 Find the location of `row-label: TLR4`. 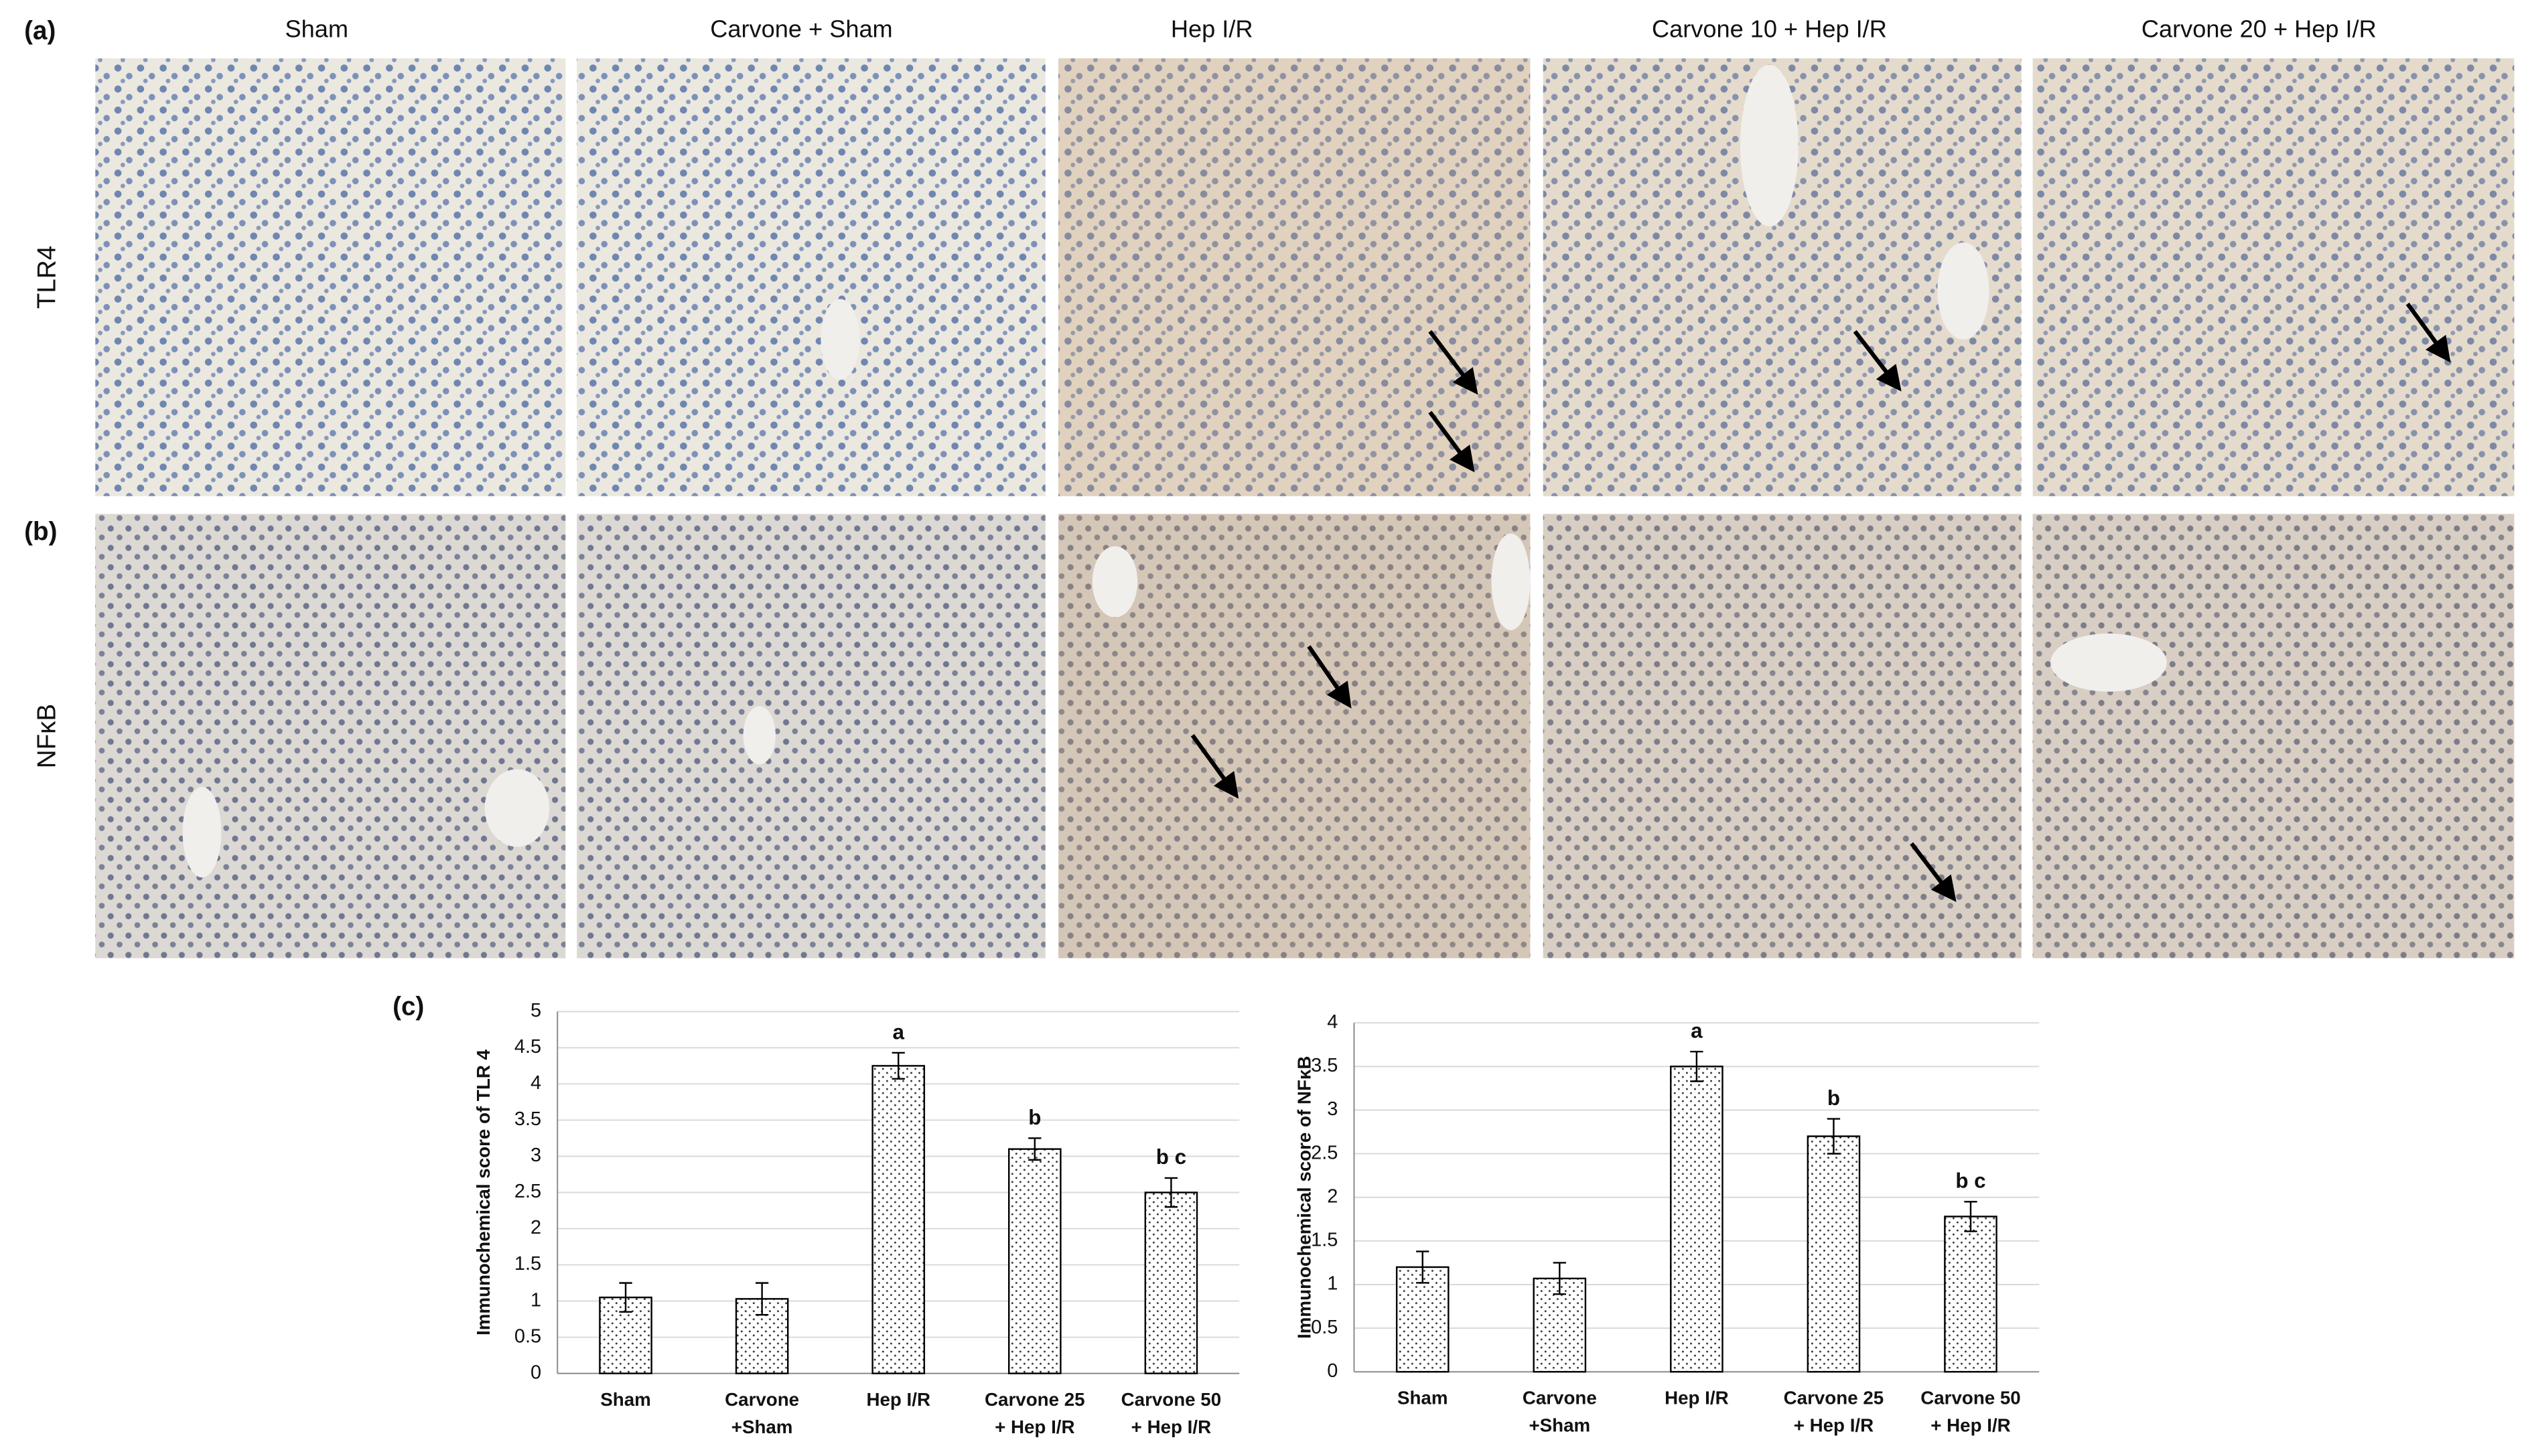

row-label: TLR4 is located at coordinates (47, 277).